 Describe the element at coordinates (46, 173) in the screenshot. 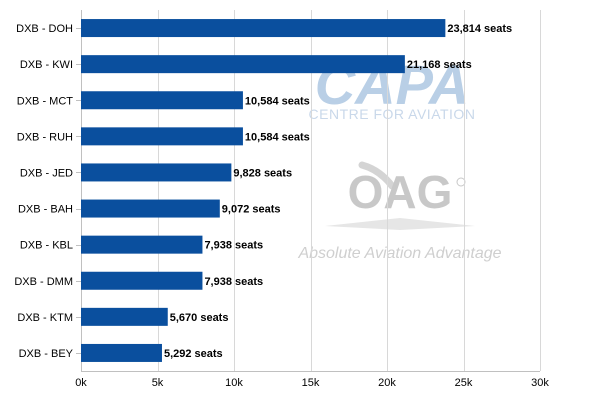

I see `category-label: DXB - JED` at that location.